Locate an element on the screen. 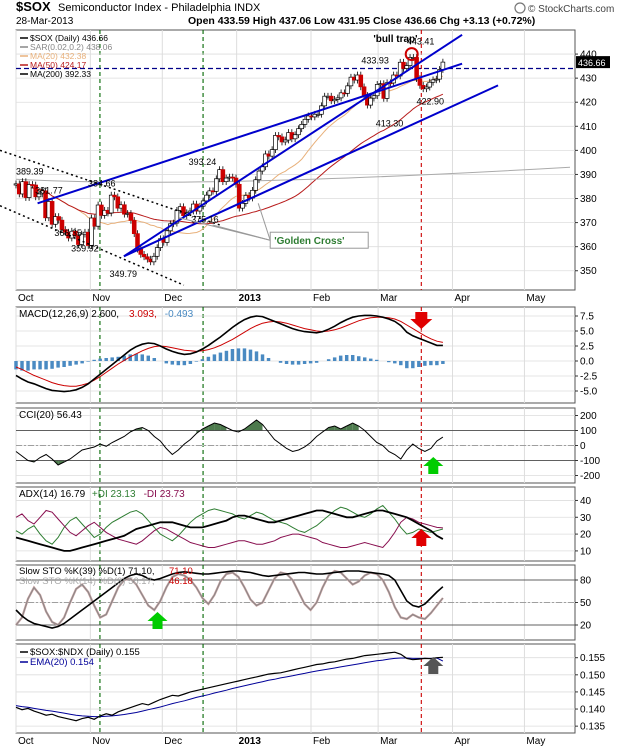 Image resolution: width=620 pixels, height=750 pixels. golden-cross-label: 'Golden Cross' is located at coordinates (309, 241).